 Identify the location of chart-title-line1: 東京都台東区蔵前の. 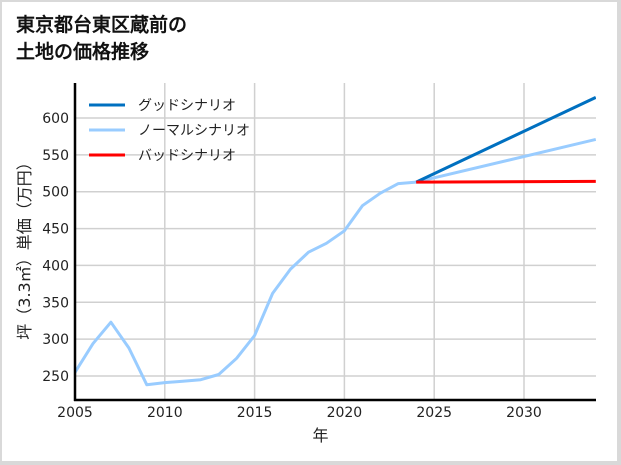
(102, 25).